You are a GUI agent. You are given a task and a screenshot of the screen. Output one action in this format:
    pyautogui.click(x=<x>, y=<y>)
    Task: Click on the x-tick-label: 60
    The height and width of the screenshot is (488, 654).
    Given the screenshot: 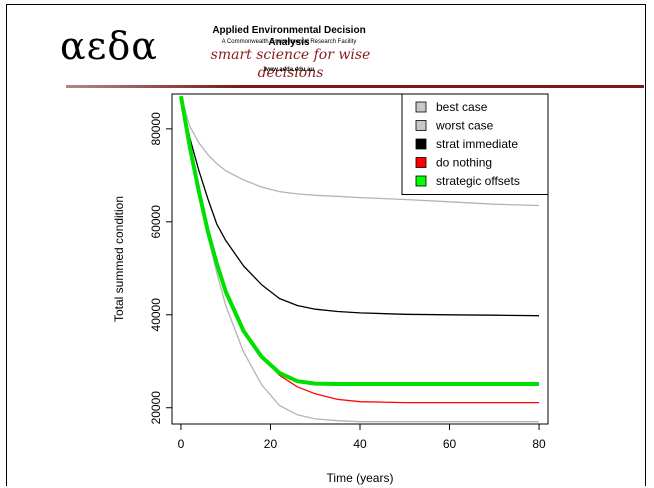 What is the action you would take?
    pyautogui.click(x=450, y=444)
    